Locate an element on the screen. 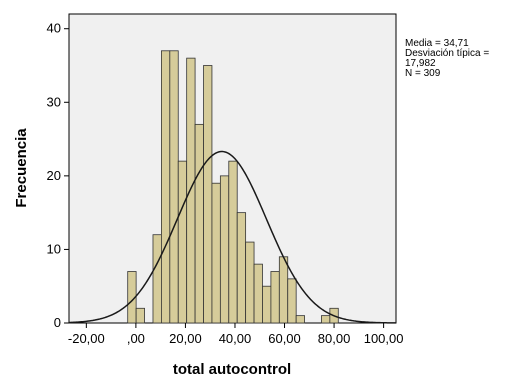 The width and height of the screenshot is (516, 380). stat-n: N = 309 is located at coordinates (423, 73).